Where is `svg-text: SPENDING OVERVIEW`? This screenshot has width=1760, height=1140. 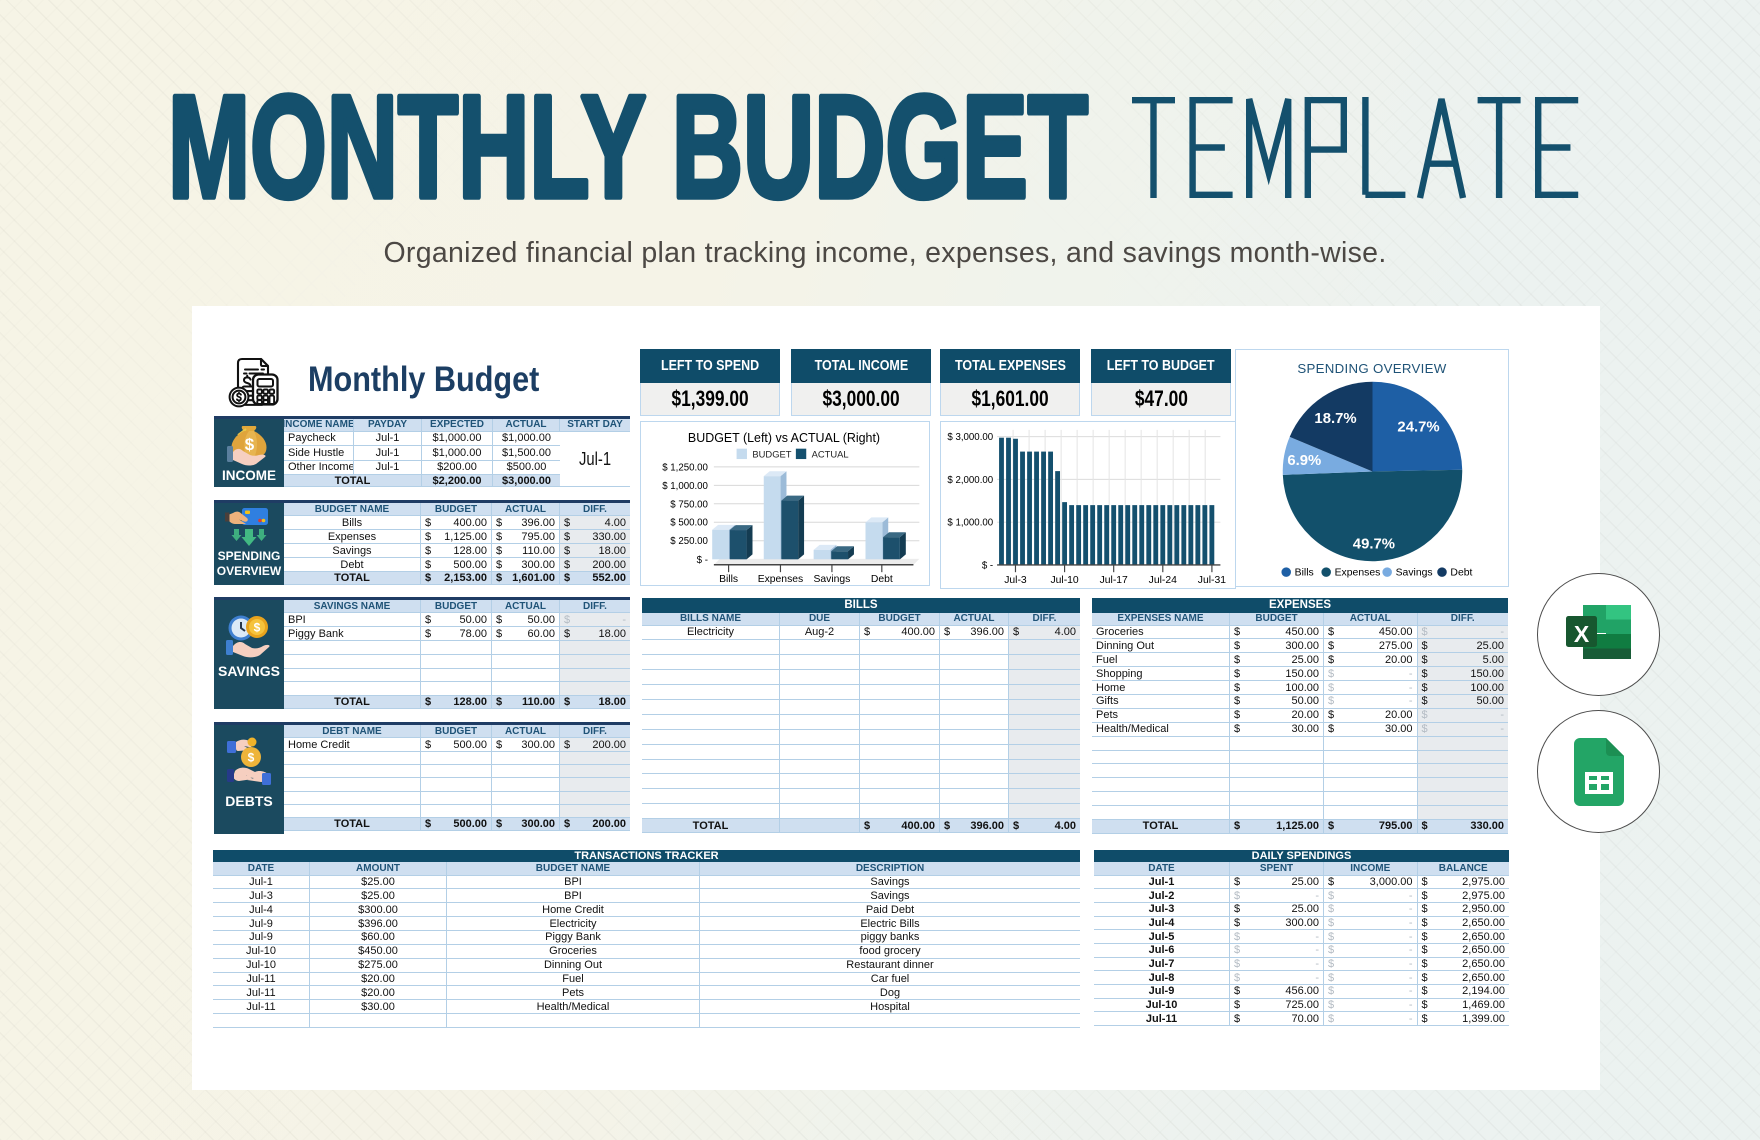
svg-text: SPENDING OVERVIEW is located at coordinates (1371, 368).